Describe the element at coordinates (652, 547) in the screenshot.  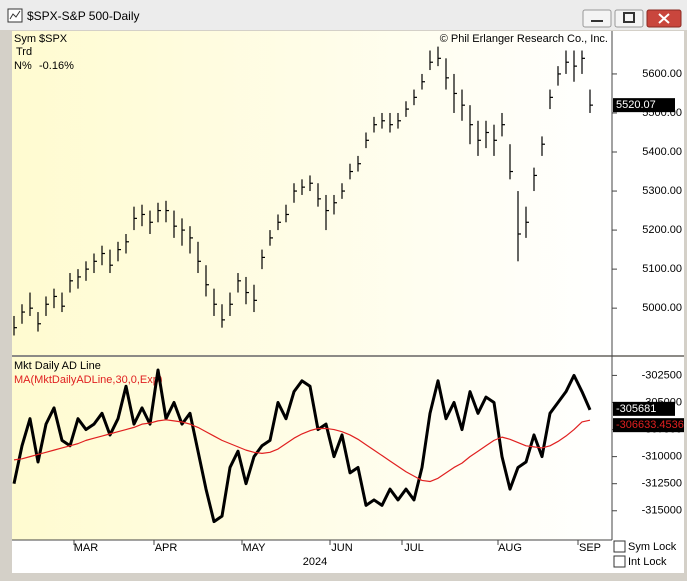
I see `checkbox-label: Sym Lock` at that location.